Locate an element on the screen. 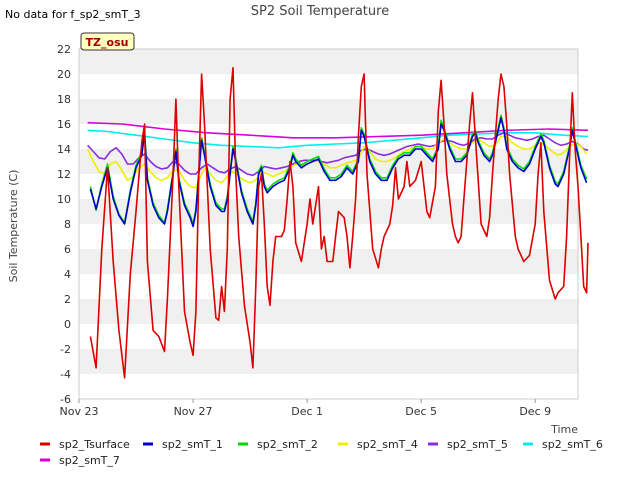  y-tick-label: 22 is located at coordinates (64, 49).